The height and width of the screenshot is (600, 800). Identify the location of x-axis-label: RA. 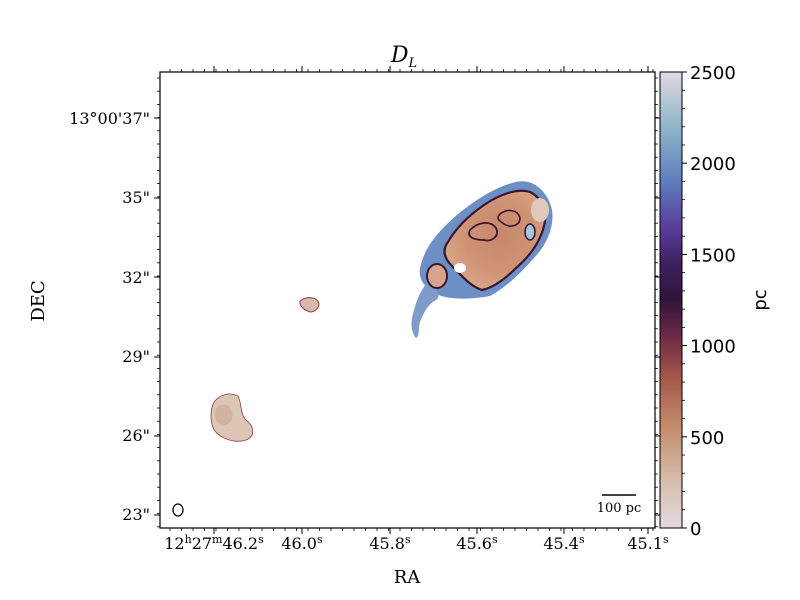
(408, 577).